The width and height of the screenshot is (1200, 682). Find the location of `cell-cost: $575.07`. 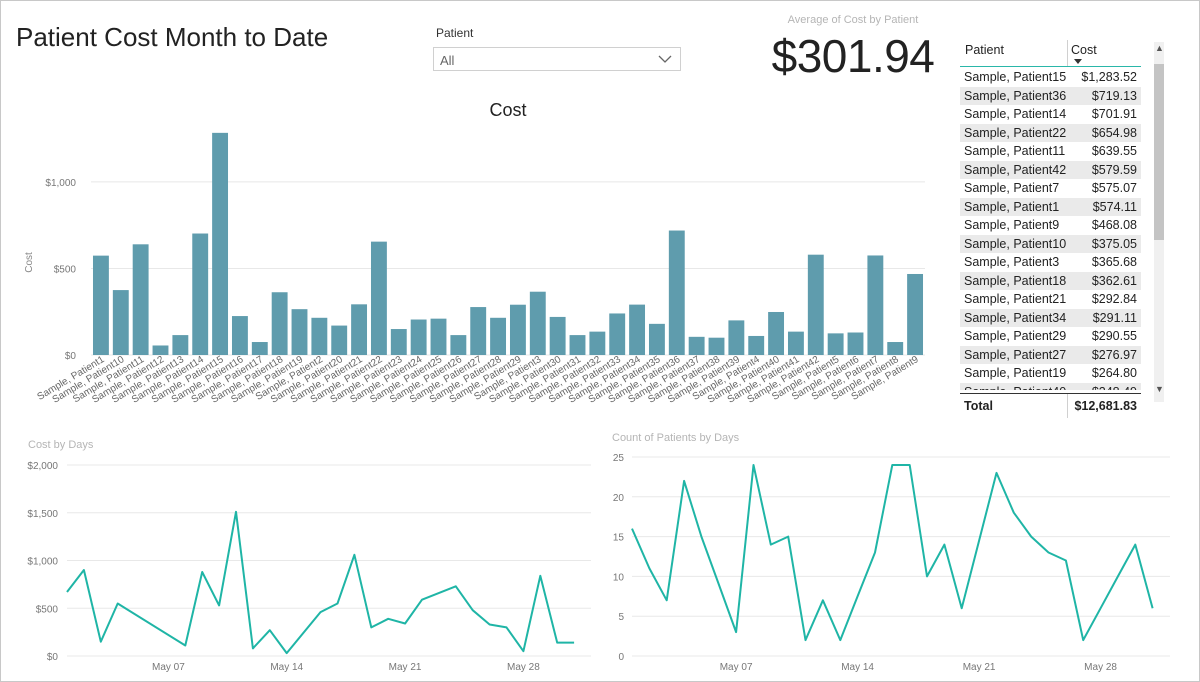

cell-cost: $575.07 is located at coordinates (1114, 188).